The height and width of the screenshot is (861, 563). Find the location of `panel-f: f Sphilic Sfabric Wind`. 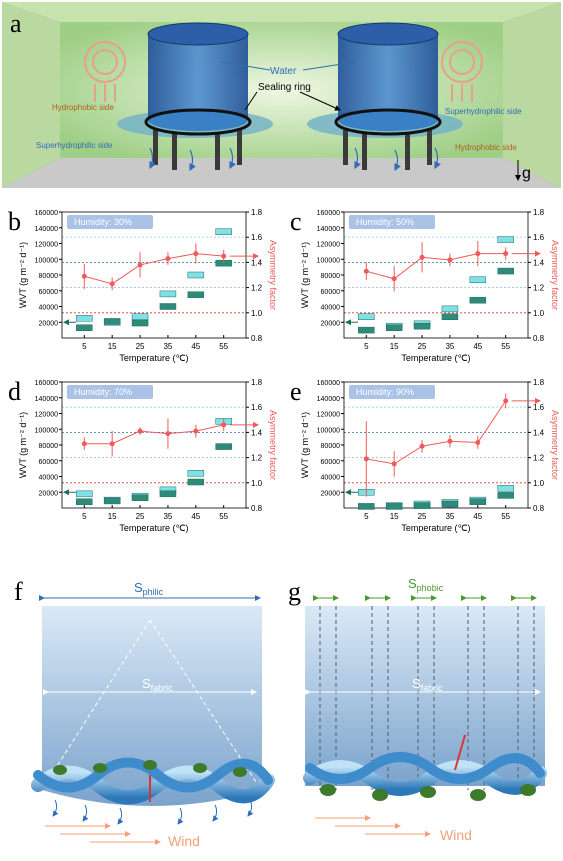

panel-f: f Sphilic Sfabric Wind is located at coordinates (144, 713).